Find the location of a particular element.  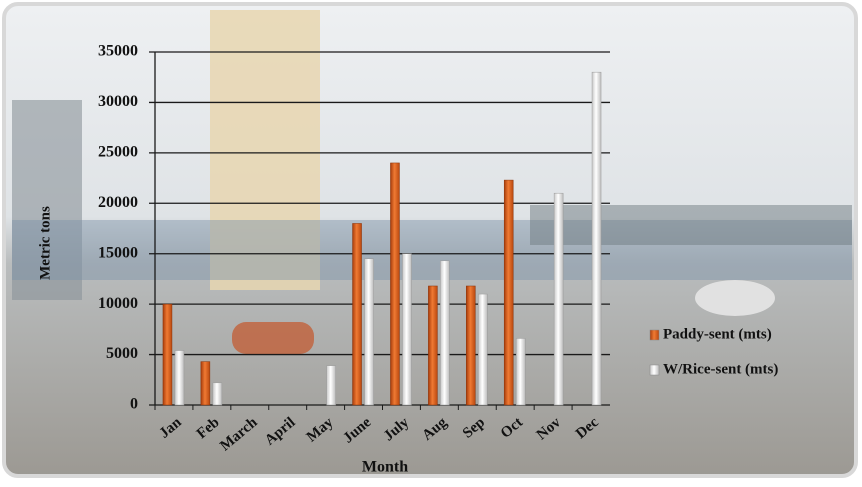

y-tick-label: 10000 is located at coordinates (118, 303).